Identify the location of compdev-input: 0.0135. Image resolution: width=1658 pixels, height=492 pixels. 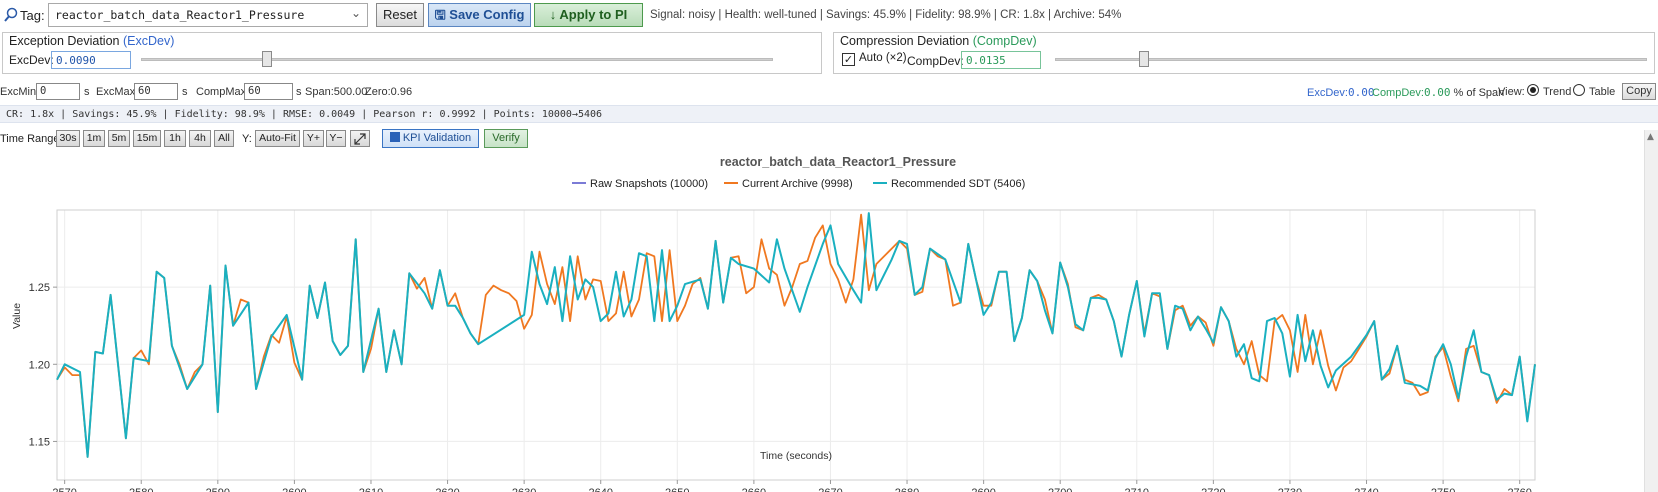
(1001, 60).